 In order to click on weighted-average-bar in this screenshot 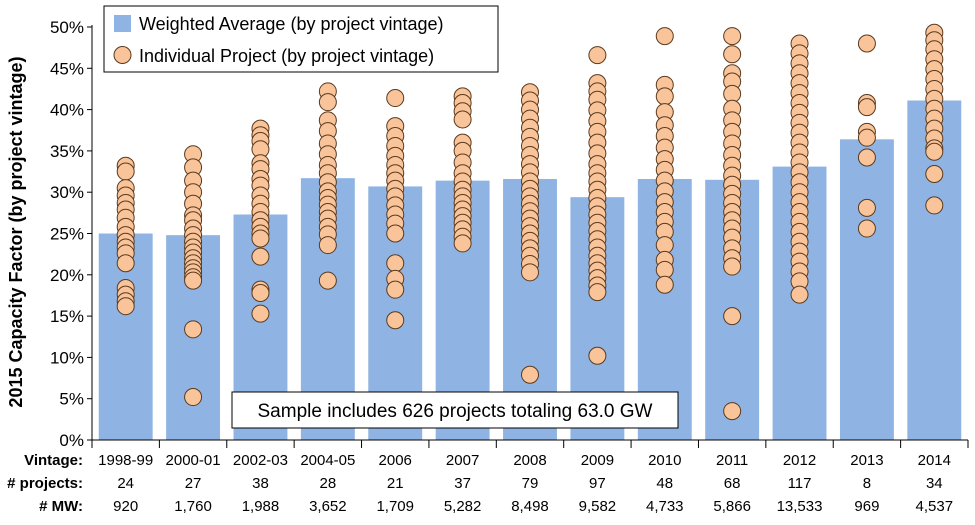, I will do `click(866, 289)`.